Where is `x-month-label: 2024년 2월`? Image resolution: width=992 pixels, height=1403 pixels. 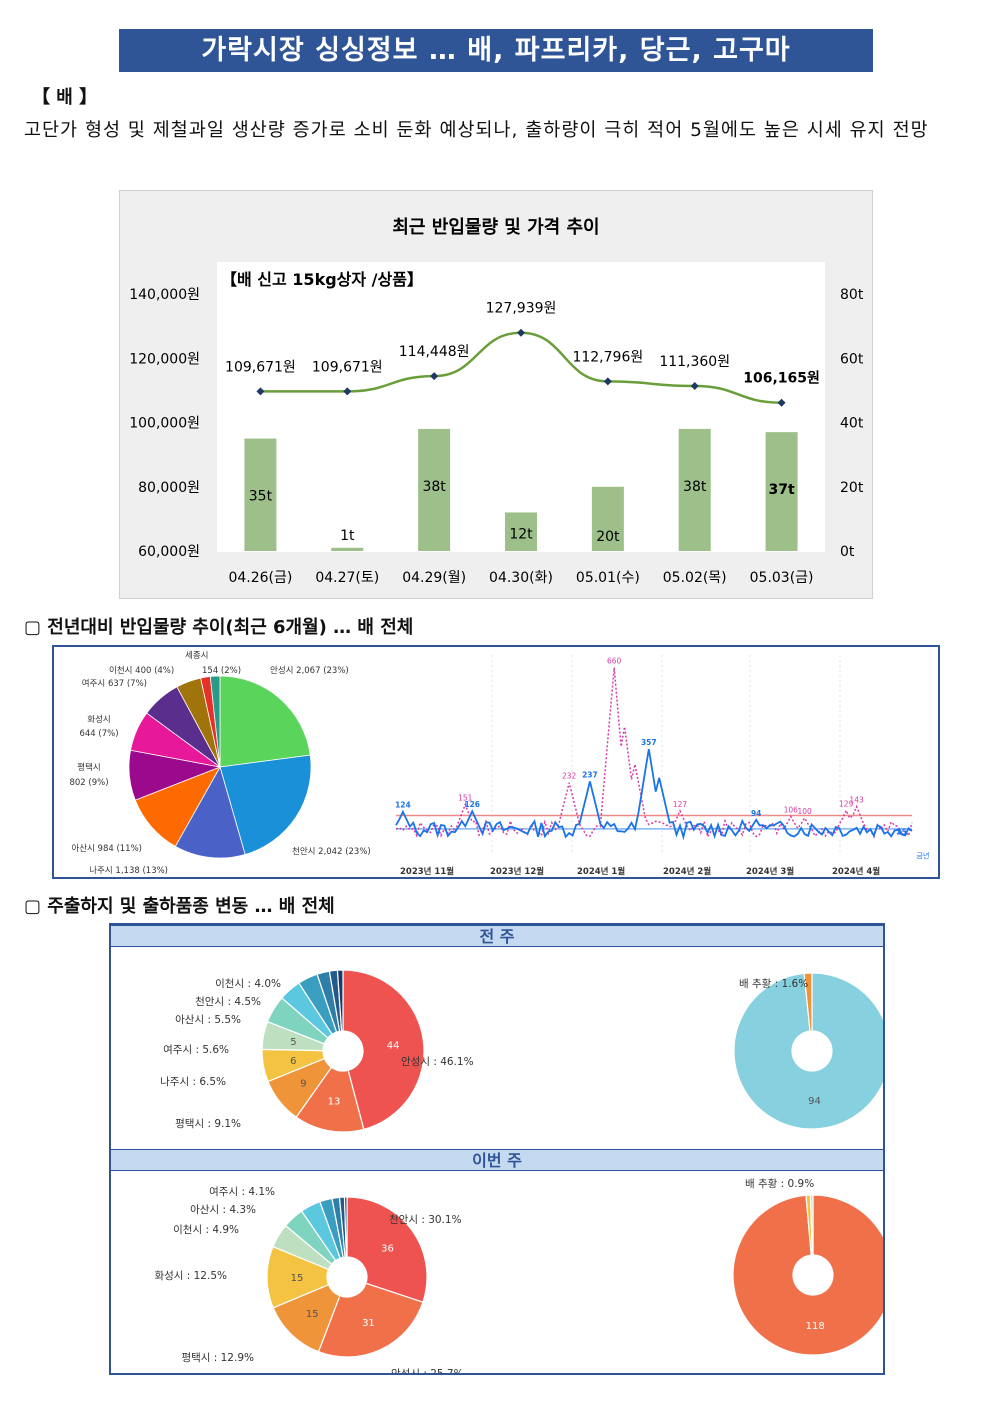
x-month-label: 2024년 2월 is located at coordinates (687, 871).